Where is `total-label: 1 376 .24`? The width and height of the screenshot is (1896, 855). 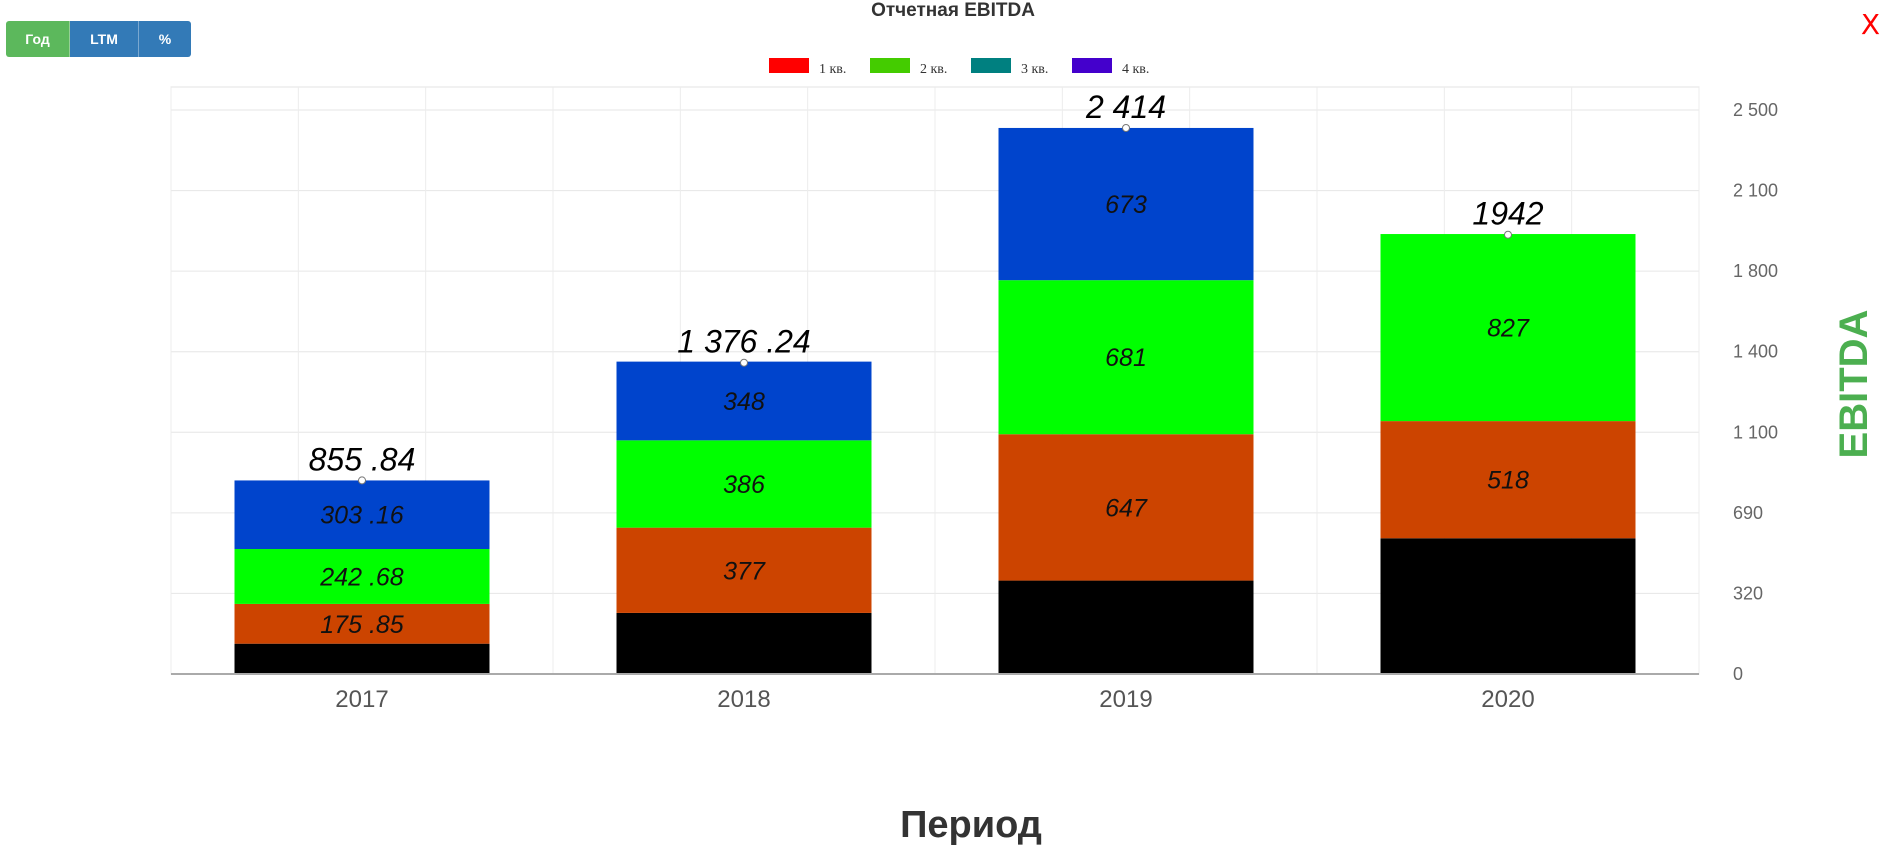
total-label: 1 376 .24 is located at coordinates (743, 342).